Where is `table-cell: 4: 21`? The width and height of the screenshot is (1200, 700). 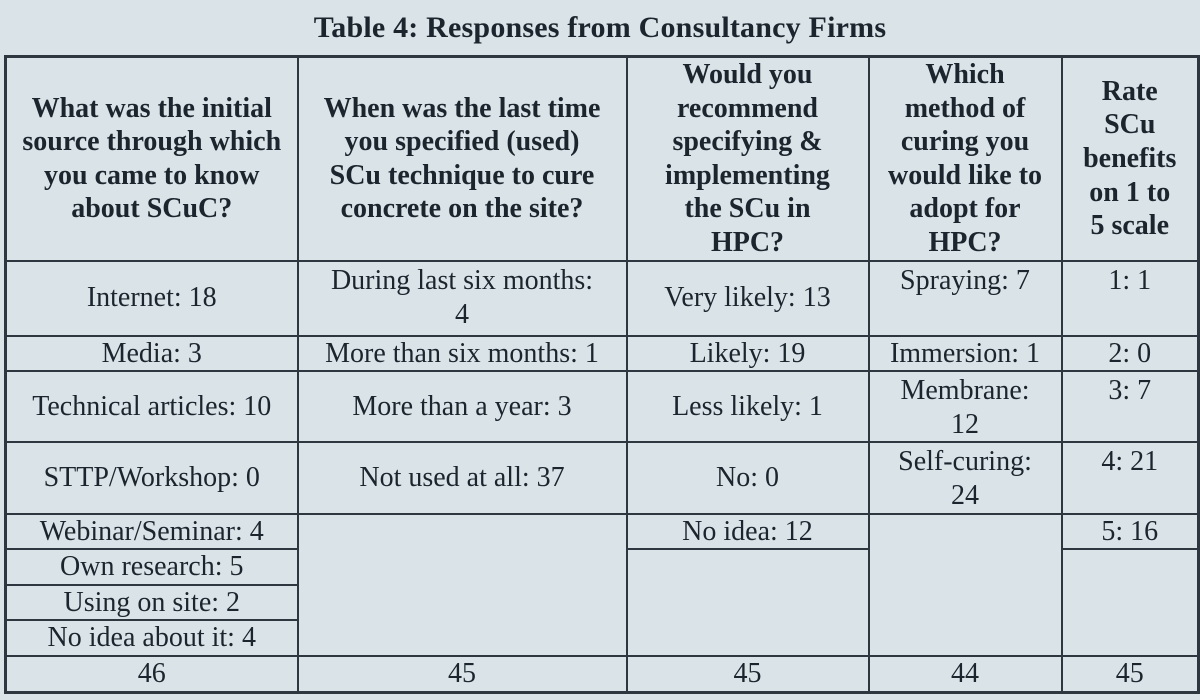 table-cell: 4: 21 is located at coordinates (1130, 478).